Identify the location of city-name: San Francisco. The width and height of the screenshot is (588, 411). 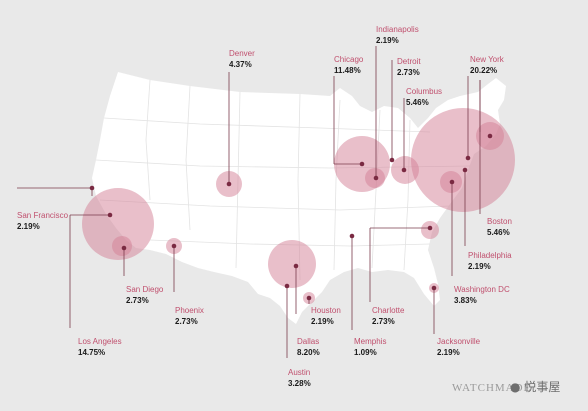
(43, 215).